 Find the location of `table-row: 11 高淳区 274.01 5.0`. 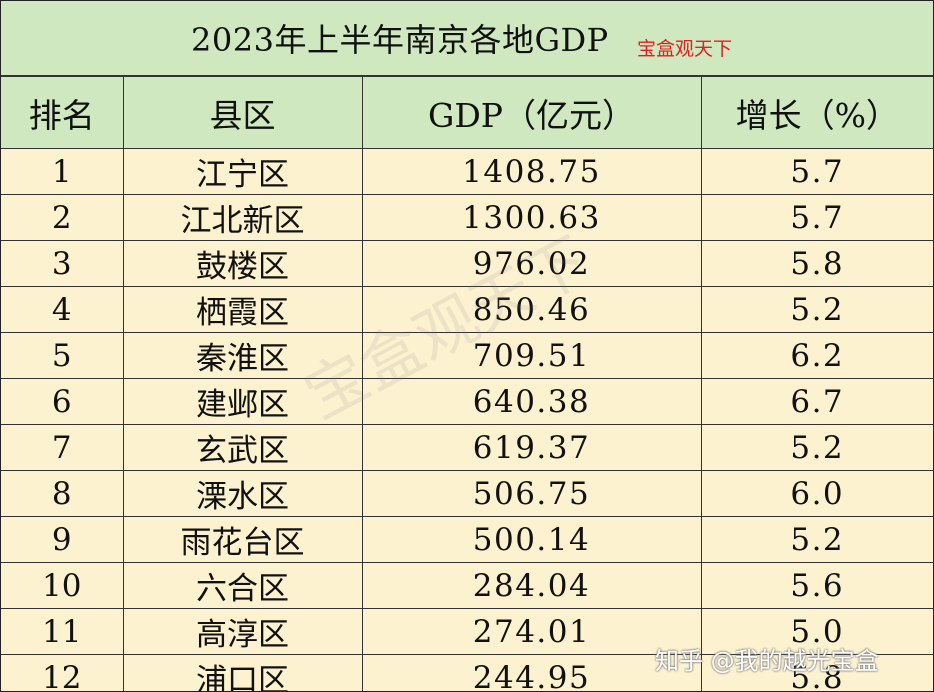

table-row: 11 高淳区 274.01 5.0 is located at coordinates (467, 631).